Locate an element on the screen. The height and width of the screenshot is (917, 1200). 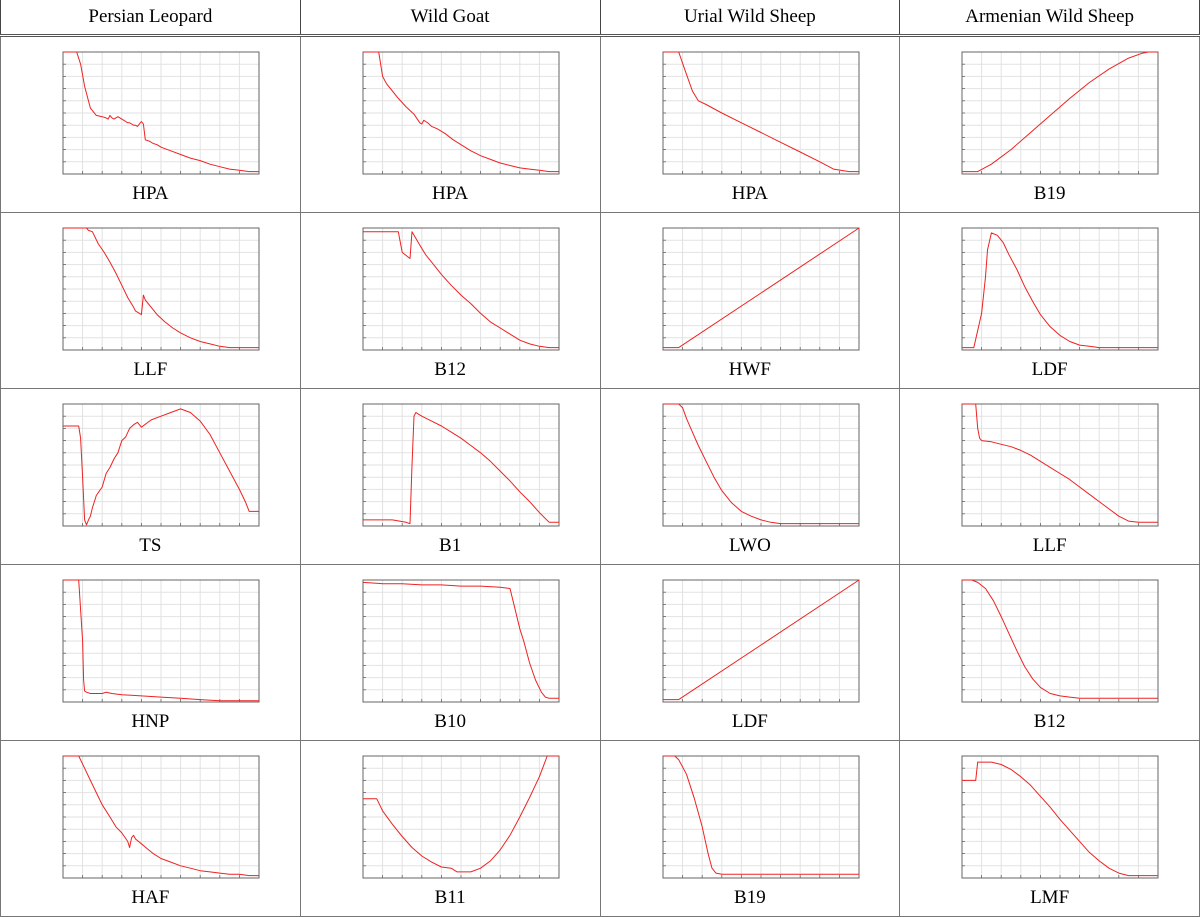
column-header-armenian-wild-sheep: Armenian Wild Sheep is located at coordinates (1049, 18).